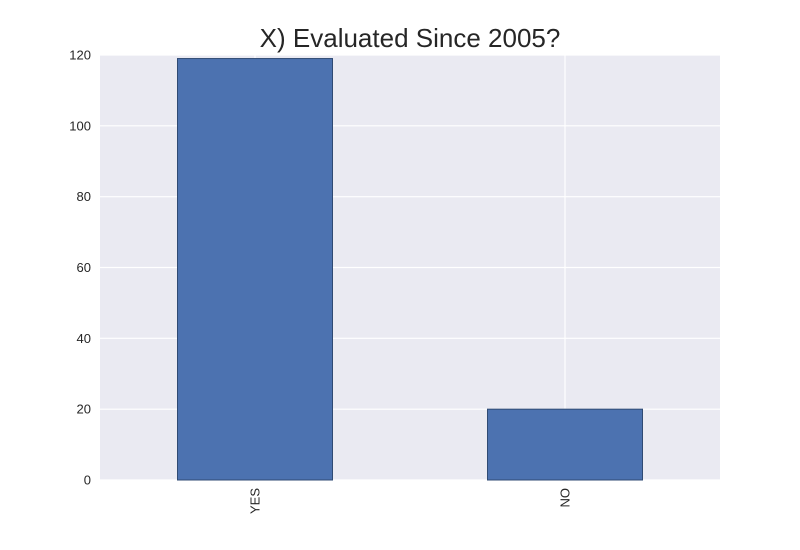  I want to click on y-axis-ticks: 0 20 40 60 80 100 120, so click(80, 268).